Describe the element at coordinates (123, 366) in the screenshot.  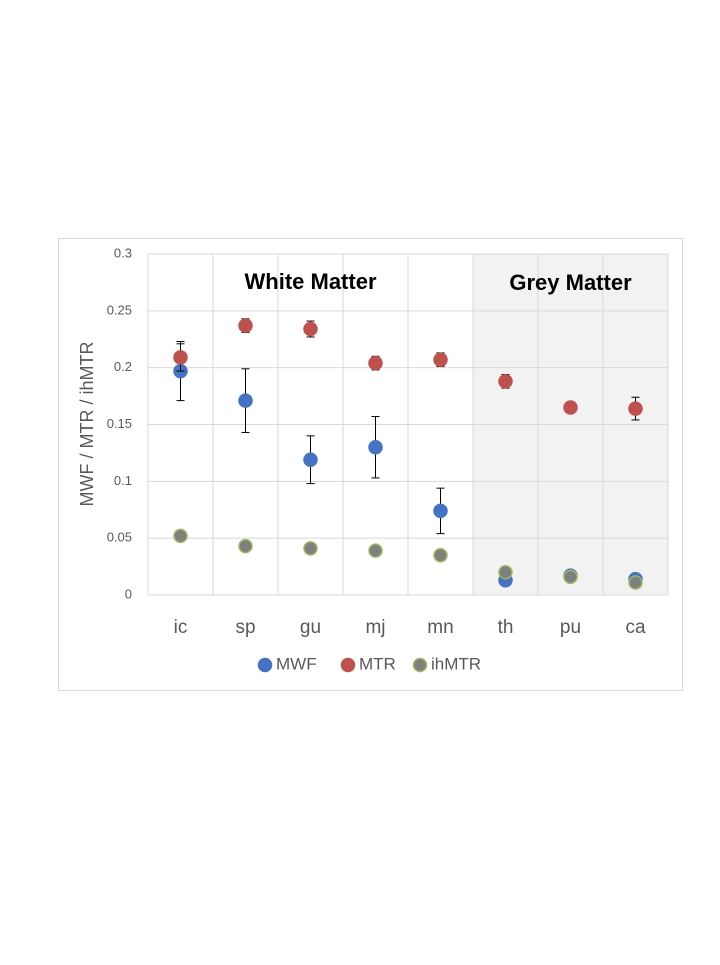
I see `y-tick-label: 0.2` at that location.